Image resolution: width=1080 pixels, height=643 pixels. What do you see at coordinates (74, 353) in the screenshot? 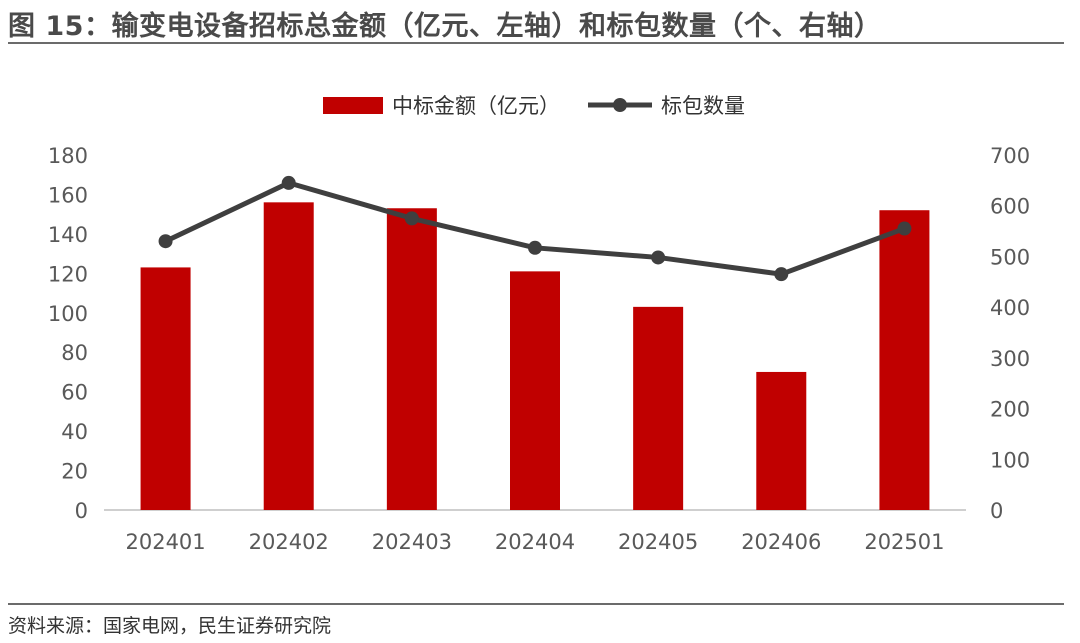
I see `y-left-tick-label: 80` at bounding box center [74, 353].